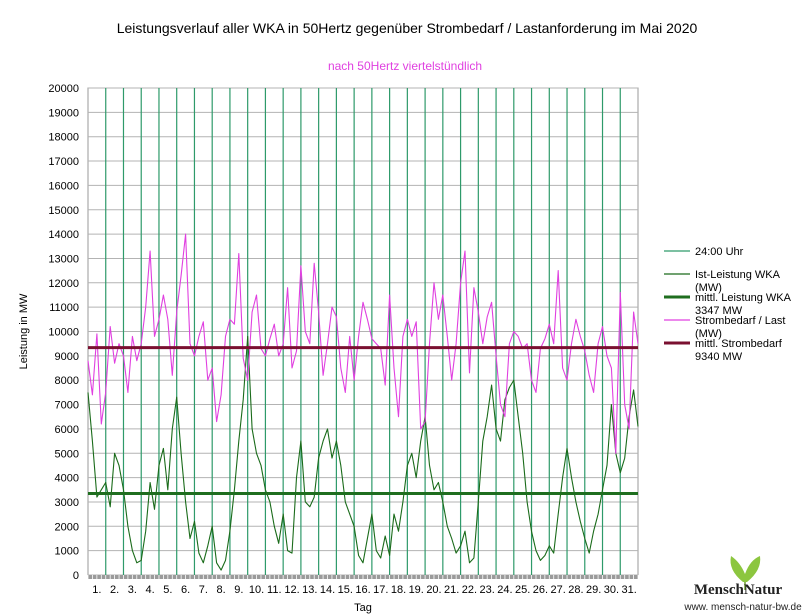 The height and width of the screenshot is (616, 811). I want to click on x-axis-strip, so click(363, 577).